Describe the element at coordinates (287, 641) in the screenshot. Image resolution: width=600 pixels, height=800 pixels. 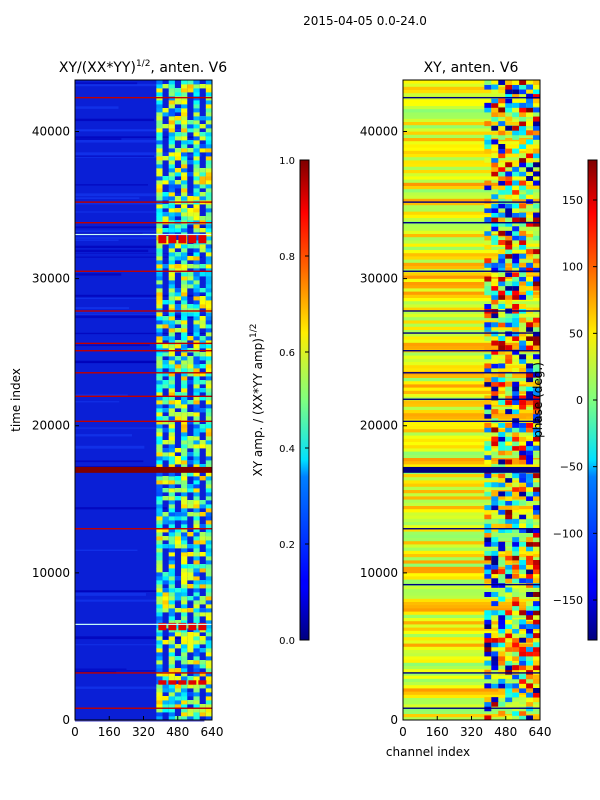
I see `colorbar-tick-label: 0.0` at that location.